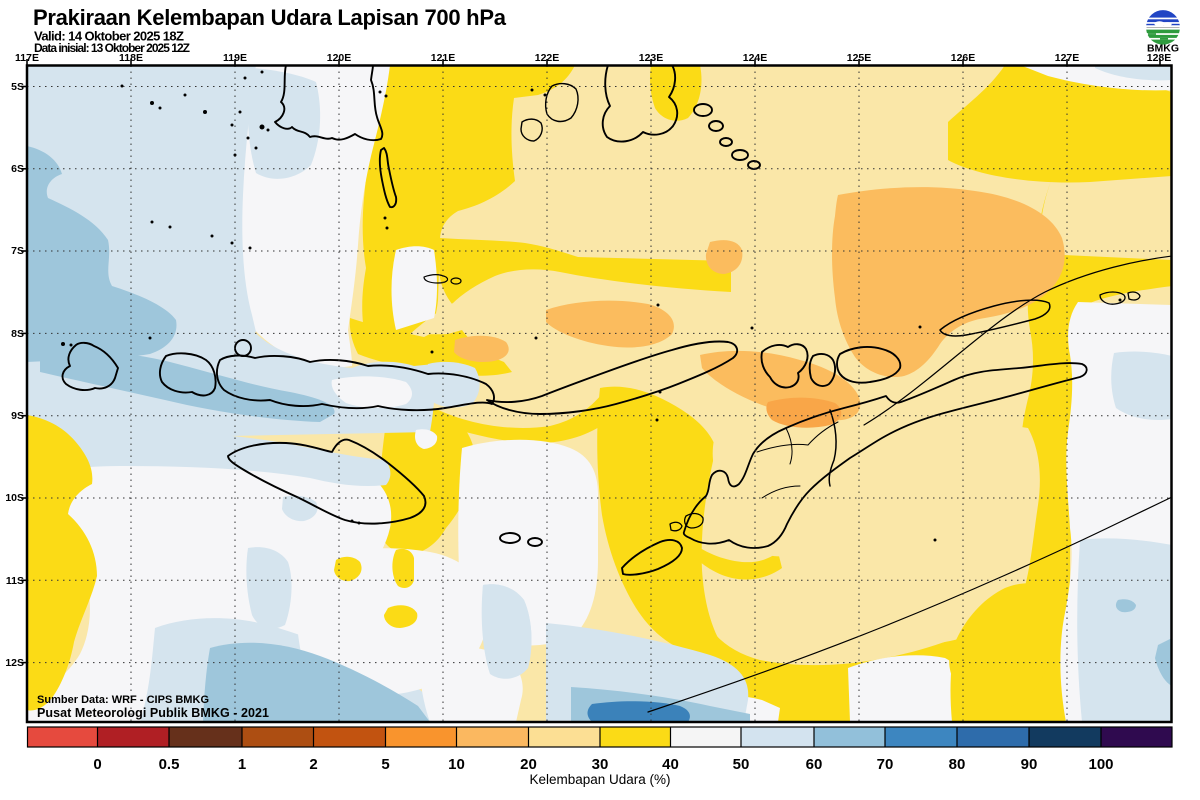 This screenshot has height=800, width=1200. Describe the element at coordinates (339, 58) in the screenshot. I see `svg-text: 120E` at that location.